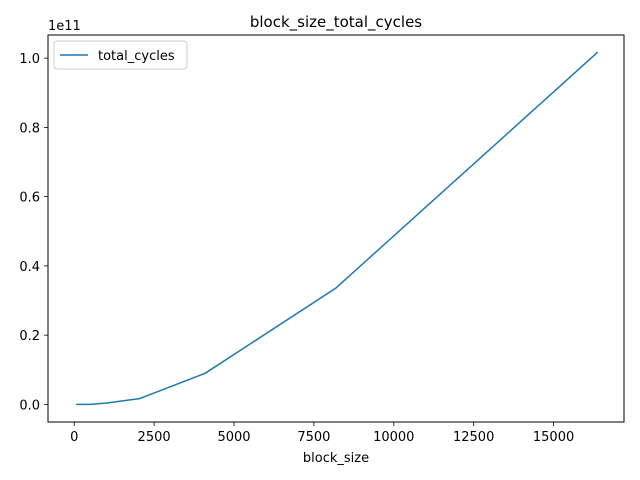 The image size is (640, 480). Describe the element at coordinates (29, 59) in the screenshot. I see `y-tick-label: 1.0` at that location.